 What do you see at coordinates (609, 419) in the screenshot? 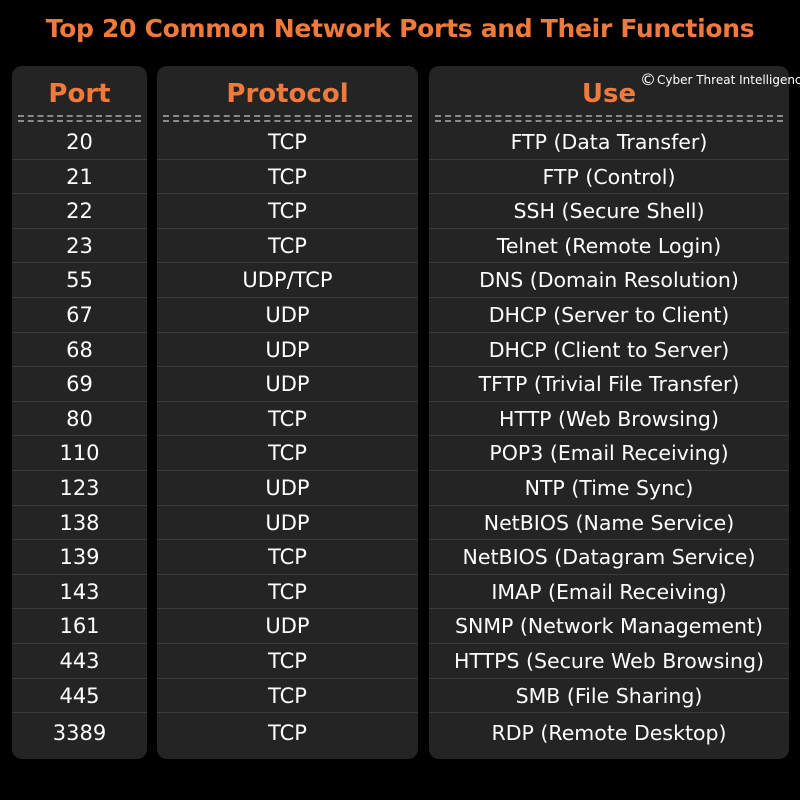
I see `use-cell: HTTP (Web Browsing)` at bounding box center [609, 419].